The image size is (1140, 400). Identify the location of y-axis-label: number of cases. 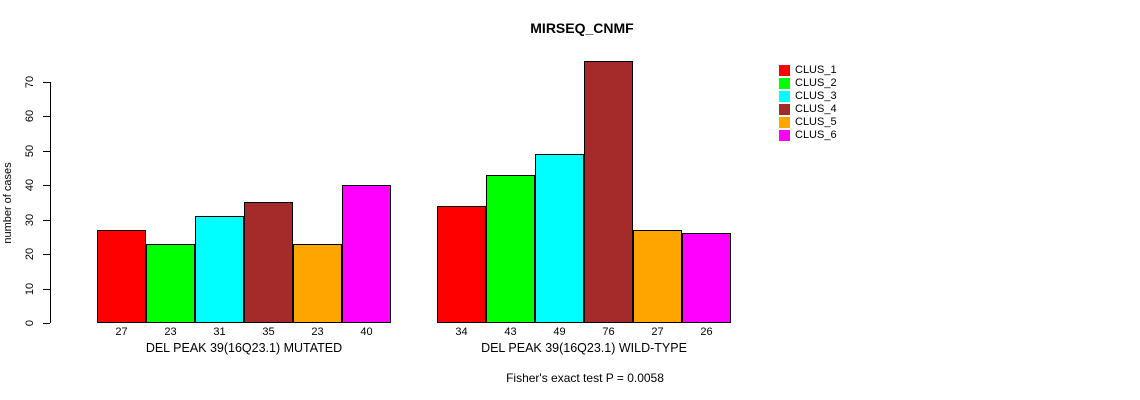
(8, 203).